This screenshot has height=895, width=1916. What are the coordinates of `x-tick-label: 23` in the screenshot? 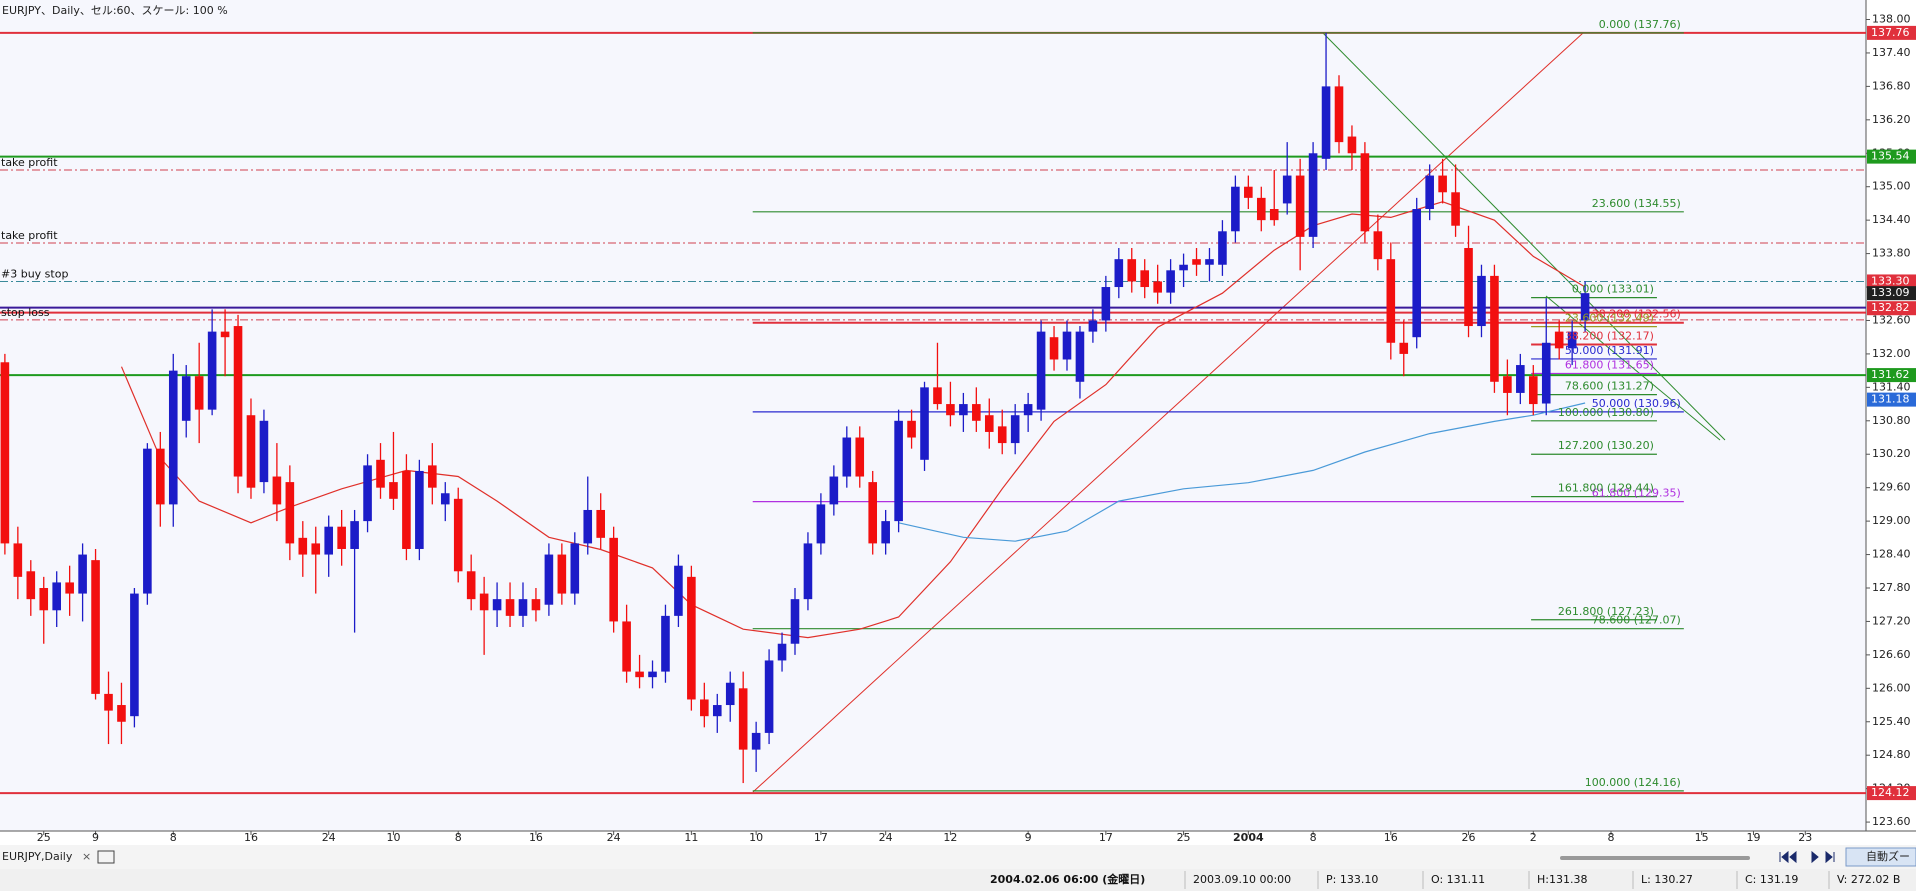 It's located at (1805, 837).